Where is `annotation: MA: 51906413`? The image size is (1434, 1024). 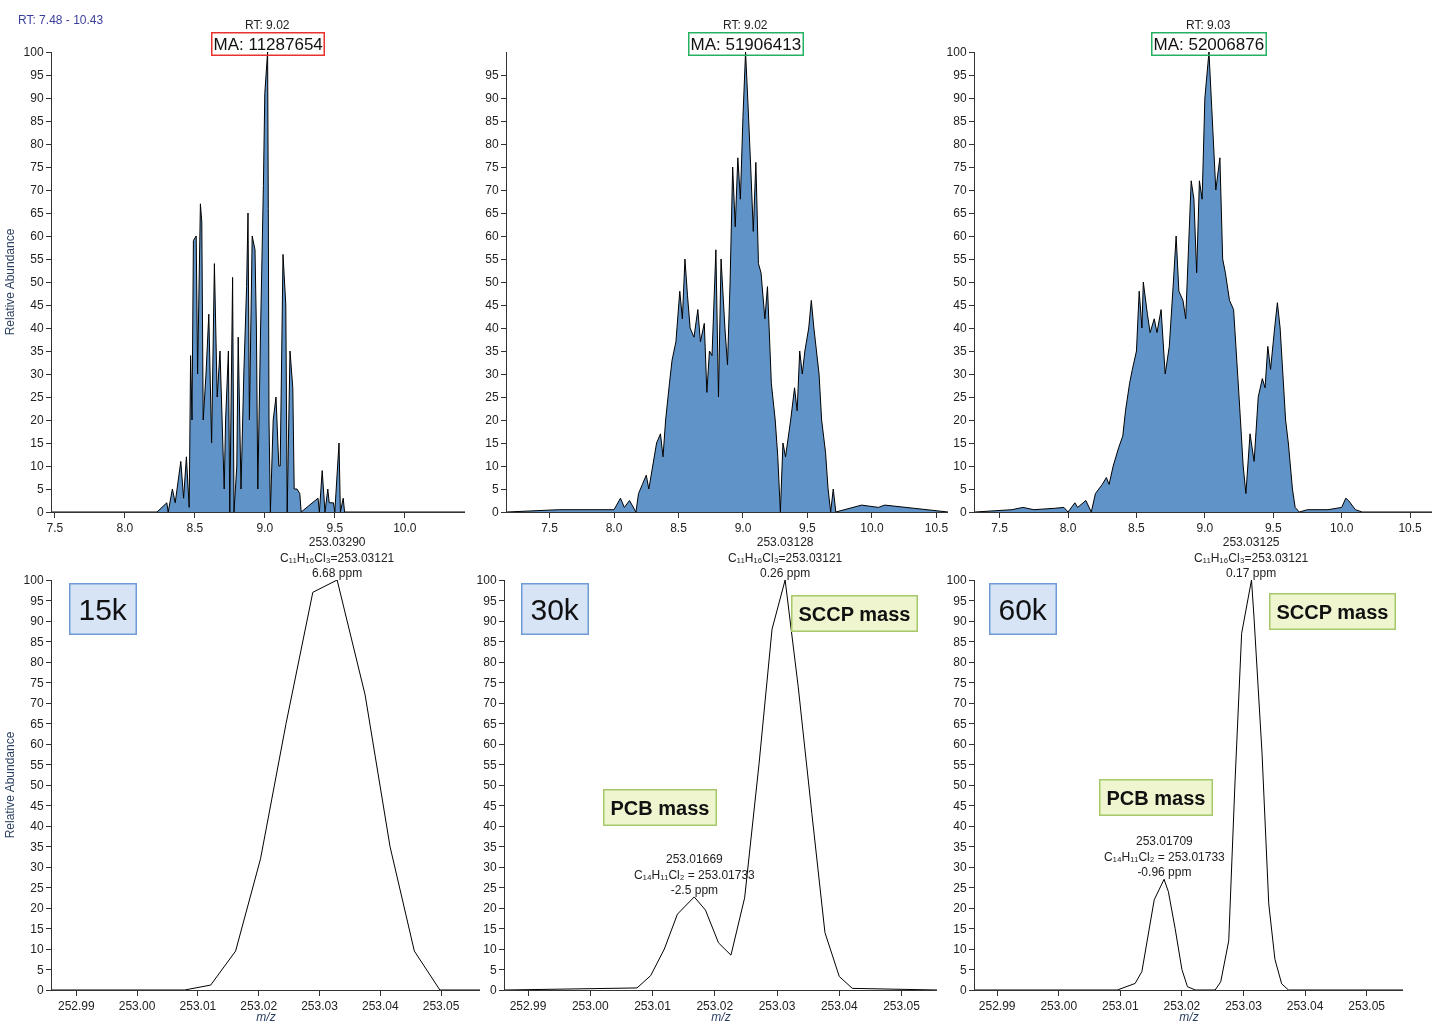
annotation: MA: 51906413 is located at coordinates (746, 44).